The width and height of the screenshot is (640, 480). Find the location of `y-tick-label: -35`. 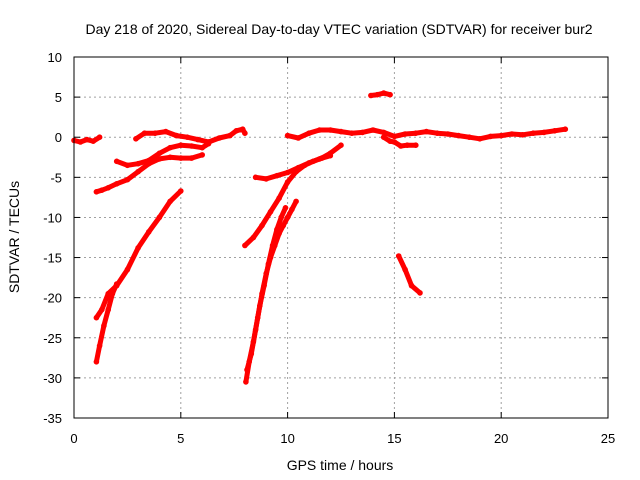

y-tick-label: -35 is located at coordinates (52, 418).